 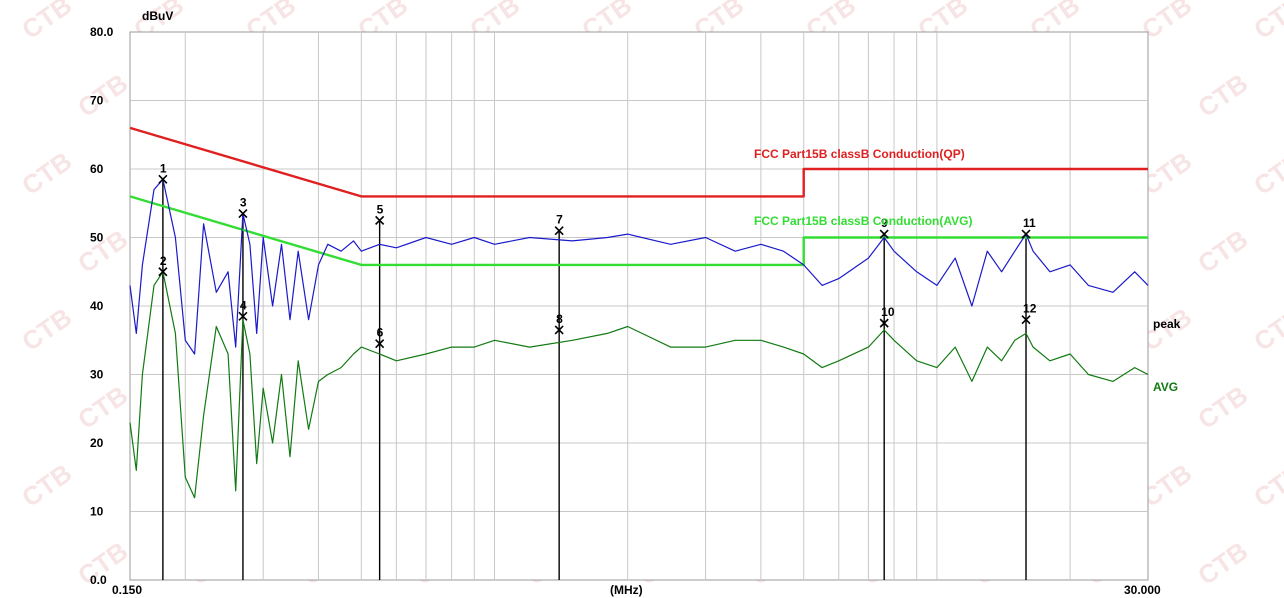 What do you see at coordinates (97, 306) in the screenshot?
I see `y-tick-label: 40` at bounding box center [97, 306].